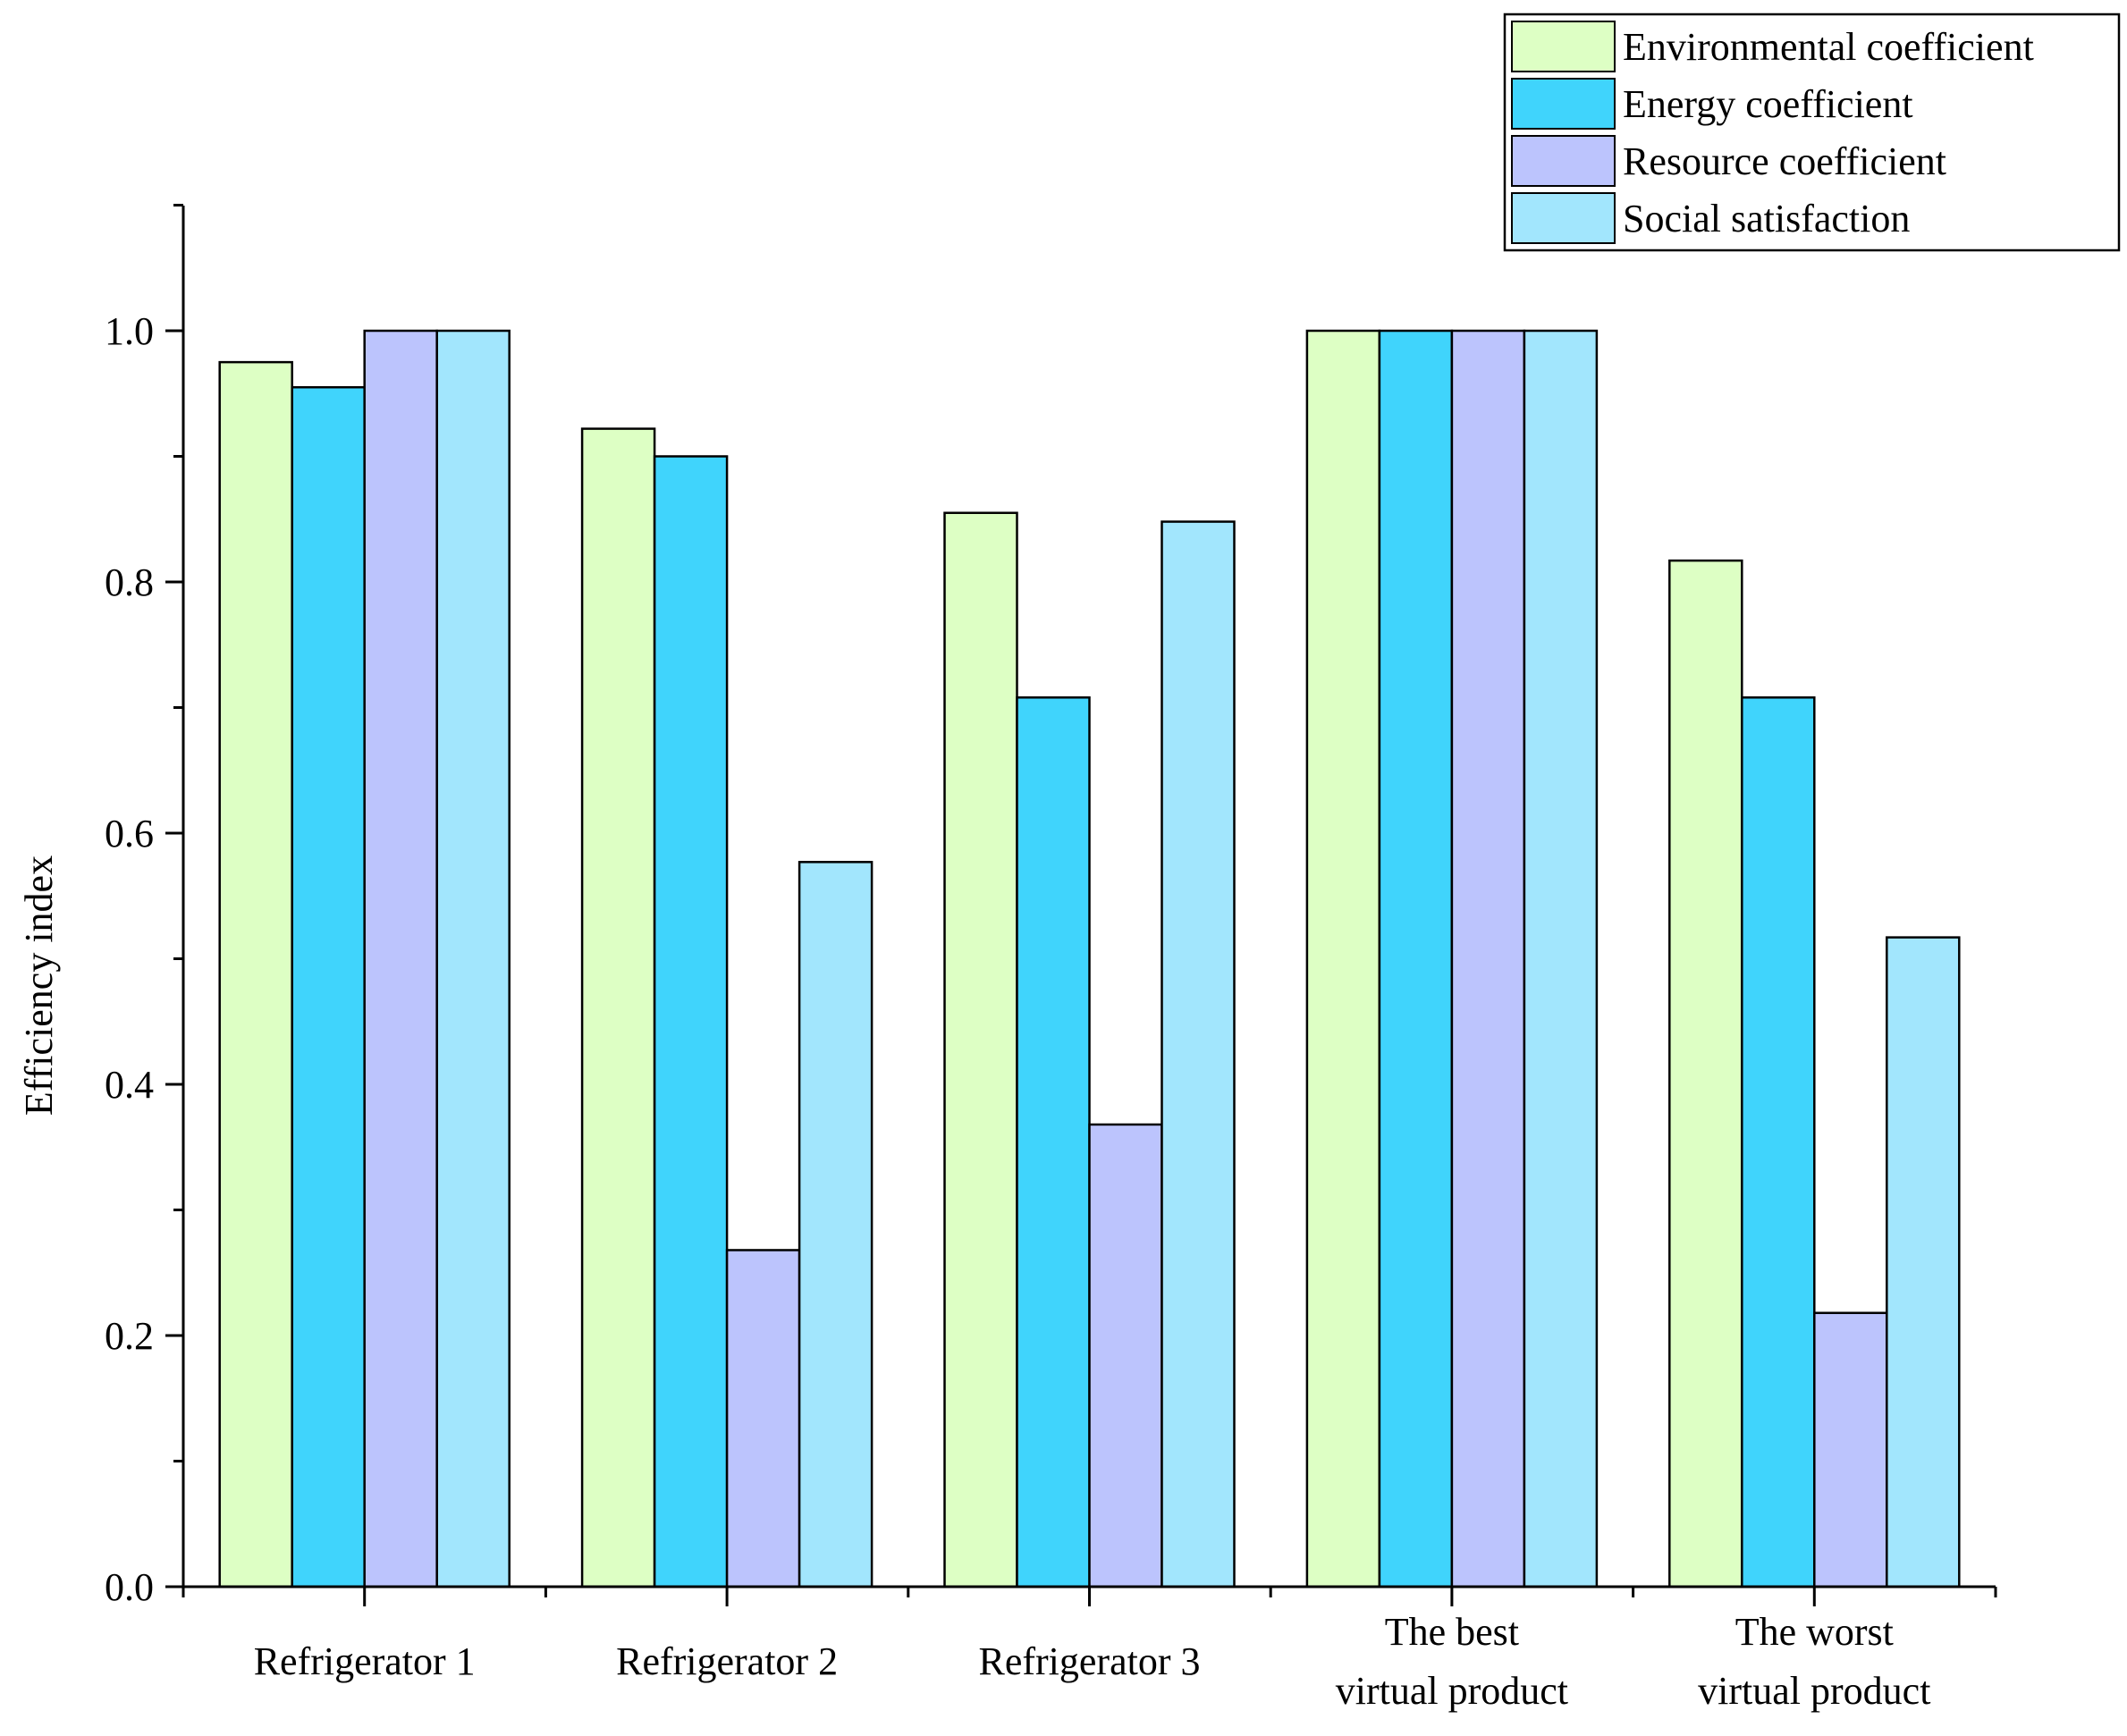  What do you see at coordinates (1766, 218) in the screenshot?
I see `legend-label: Social satisfaction` at bounding box center [1766, 218].